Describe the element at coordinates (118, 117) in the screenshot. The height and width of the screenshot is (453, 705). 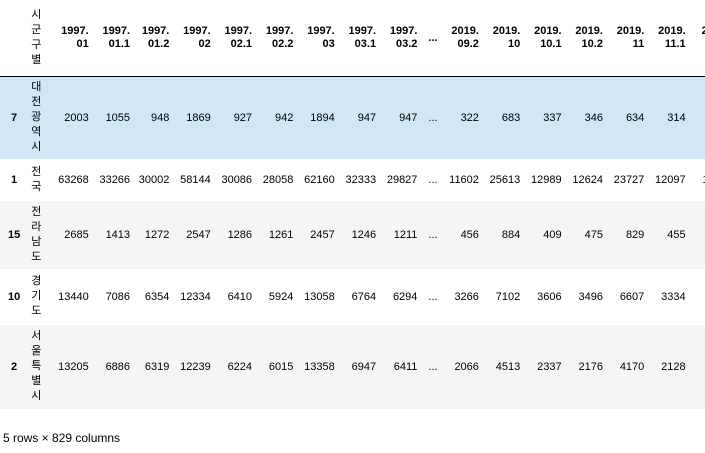
I see `table-cell: 1055` at that location.